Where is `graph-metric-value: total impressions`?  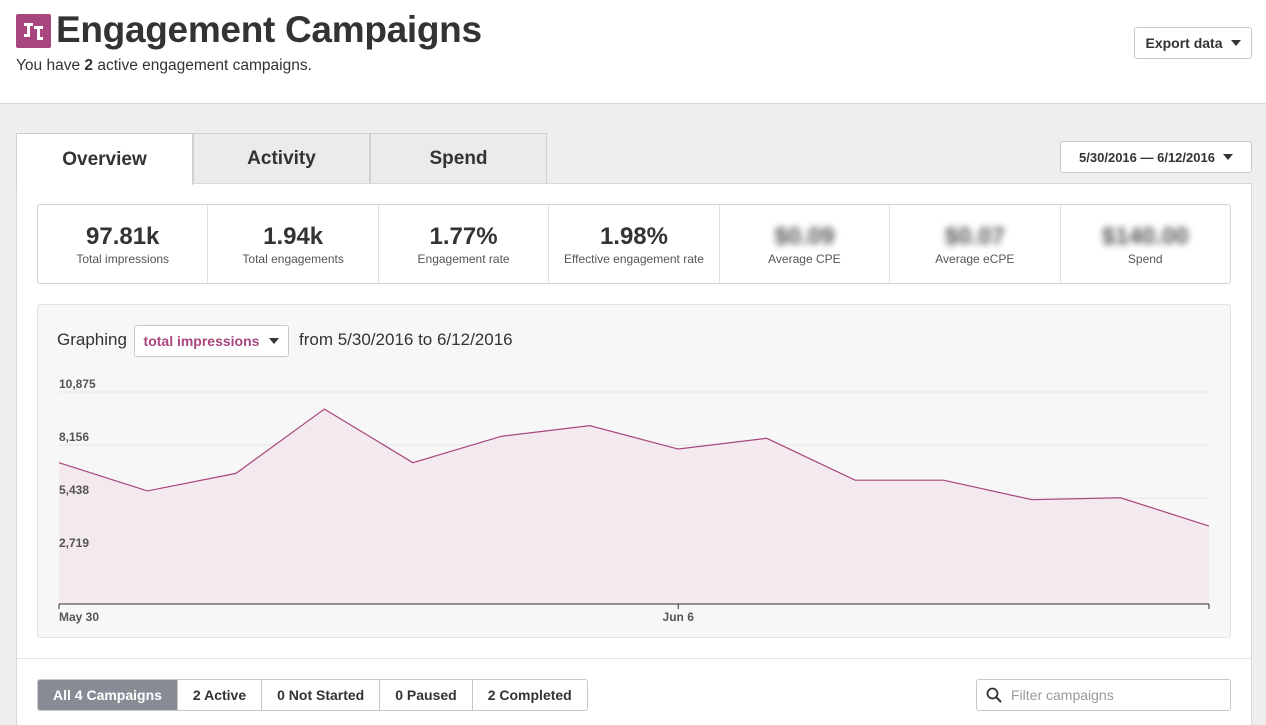
graph-metric-value: total impressions is located at coordinates (201, 341).